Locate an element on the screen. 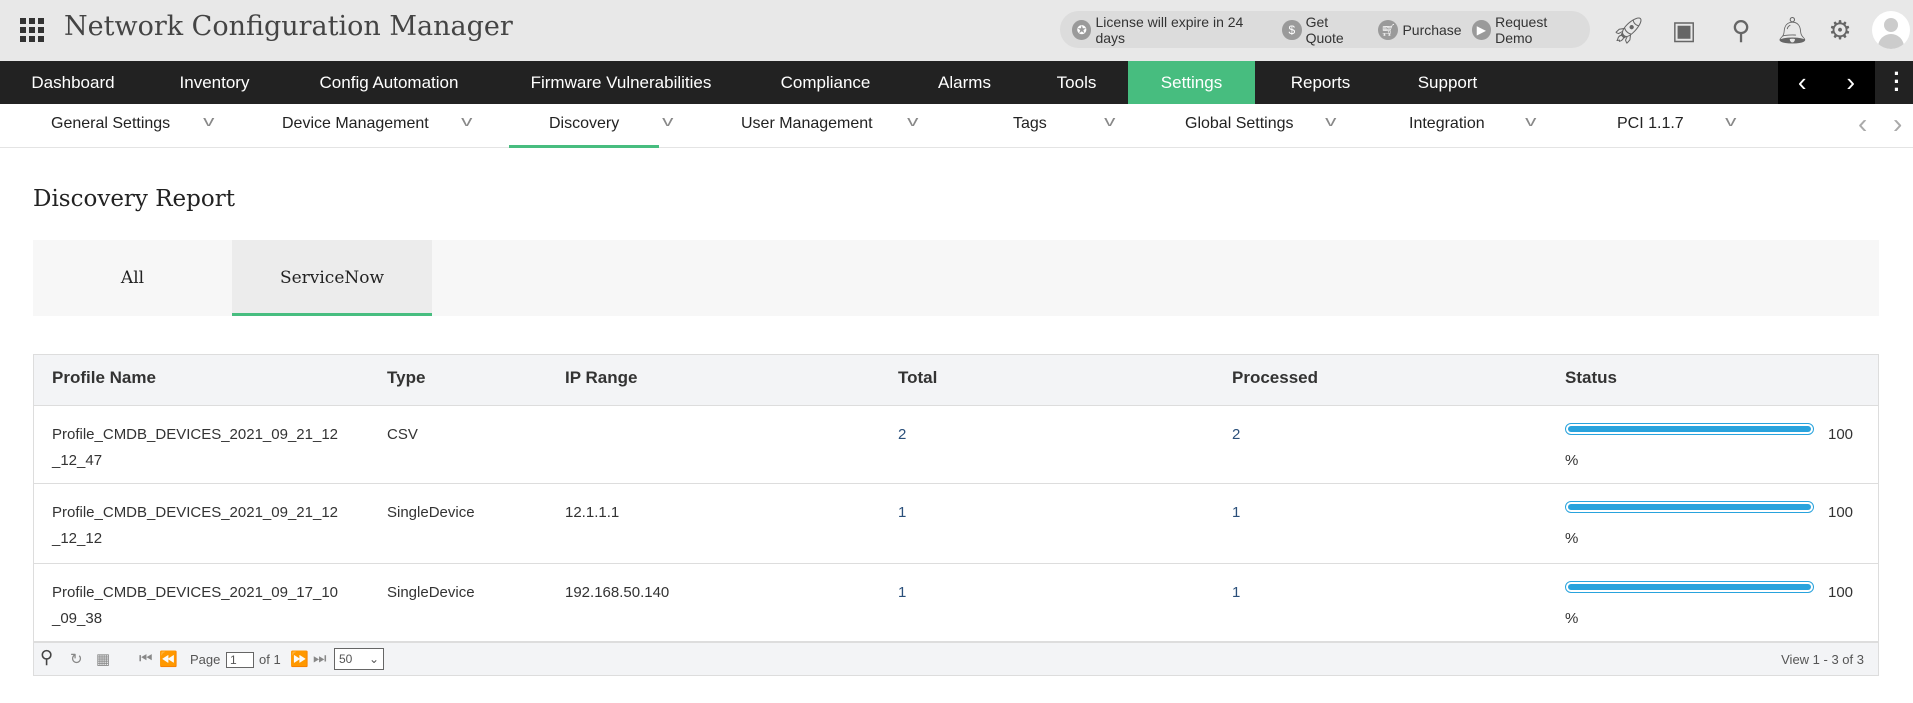 Image resolution: width=1913 pixels, height=703 pixels. get-quote-link: $ Get Quote is located at coordinates (1325, 30).